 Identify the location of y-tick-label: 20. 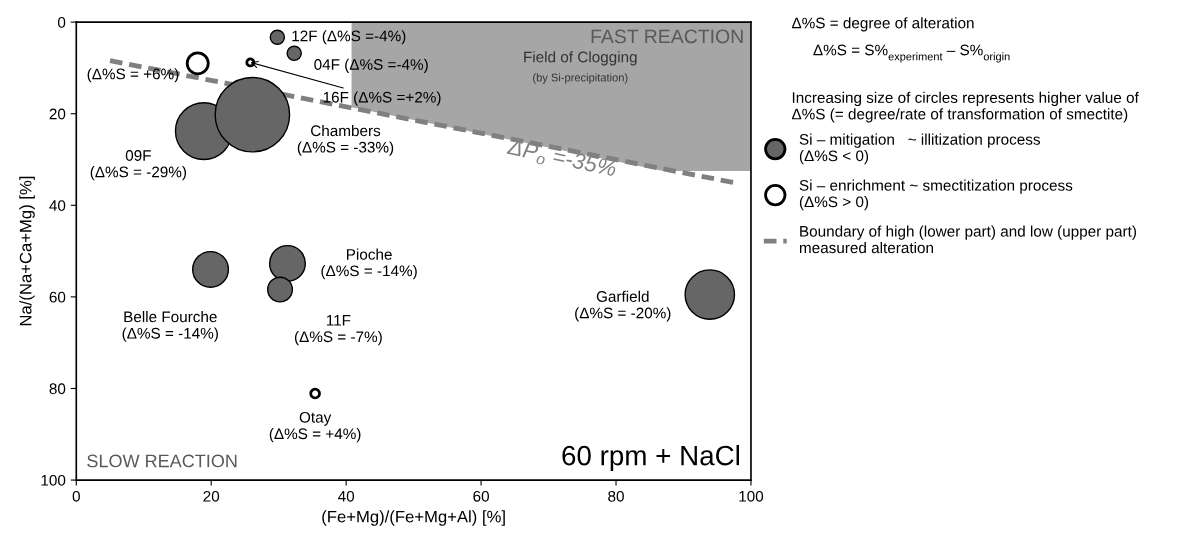
(57, 114).